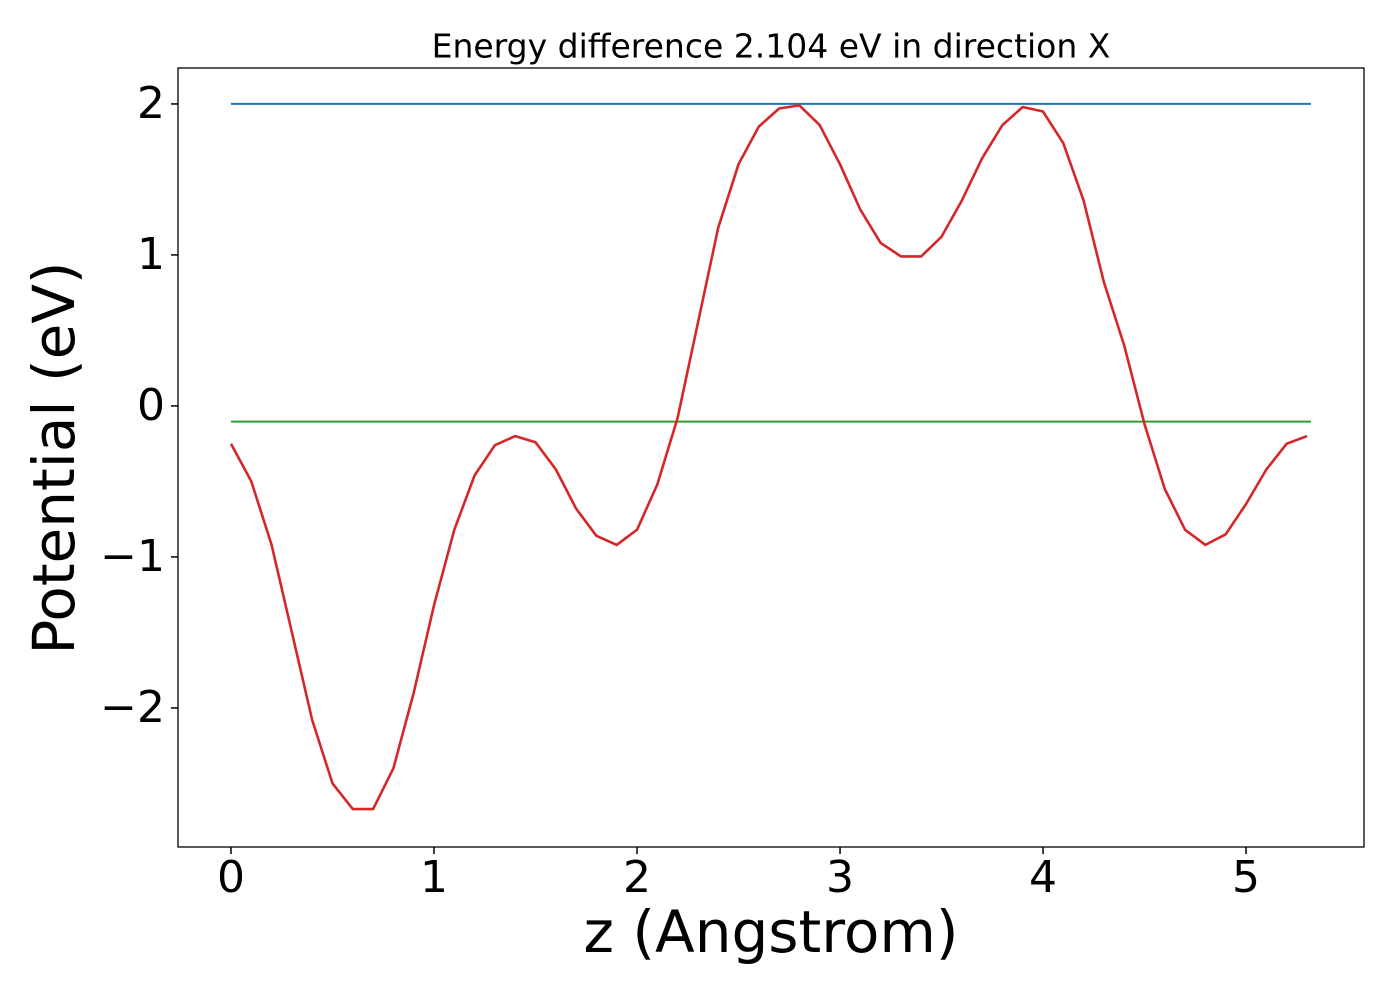 The width and height of the screenshot is (1400, 1000). I want to click on y-tick-label: −1, so click(132, 556).